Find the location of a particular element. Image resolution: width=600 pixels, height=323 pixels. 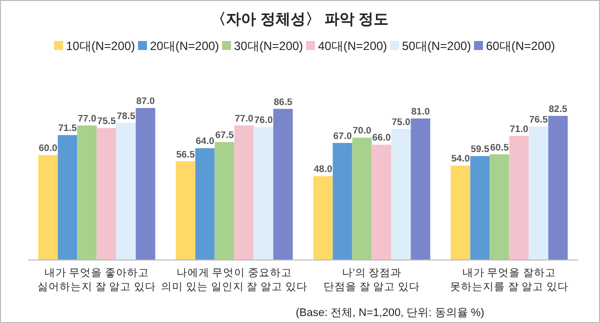

legend-label: 60대(N=200) is located at coordinates (521, 46).